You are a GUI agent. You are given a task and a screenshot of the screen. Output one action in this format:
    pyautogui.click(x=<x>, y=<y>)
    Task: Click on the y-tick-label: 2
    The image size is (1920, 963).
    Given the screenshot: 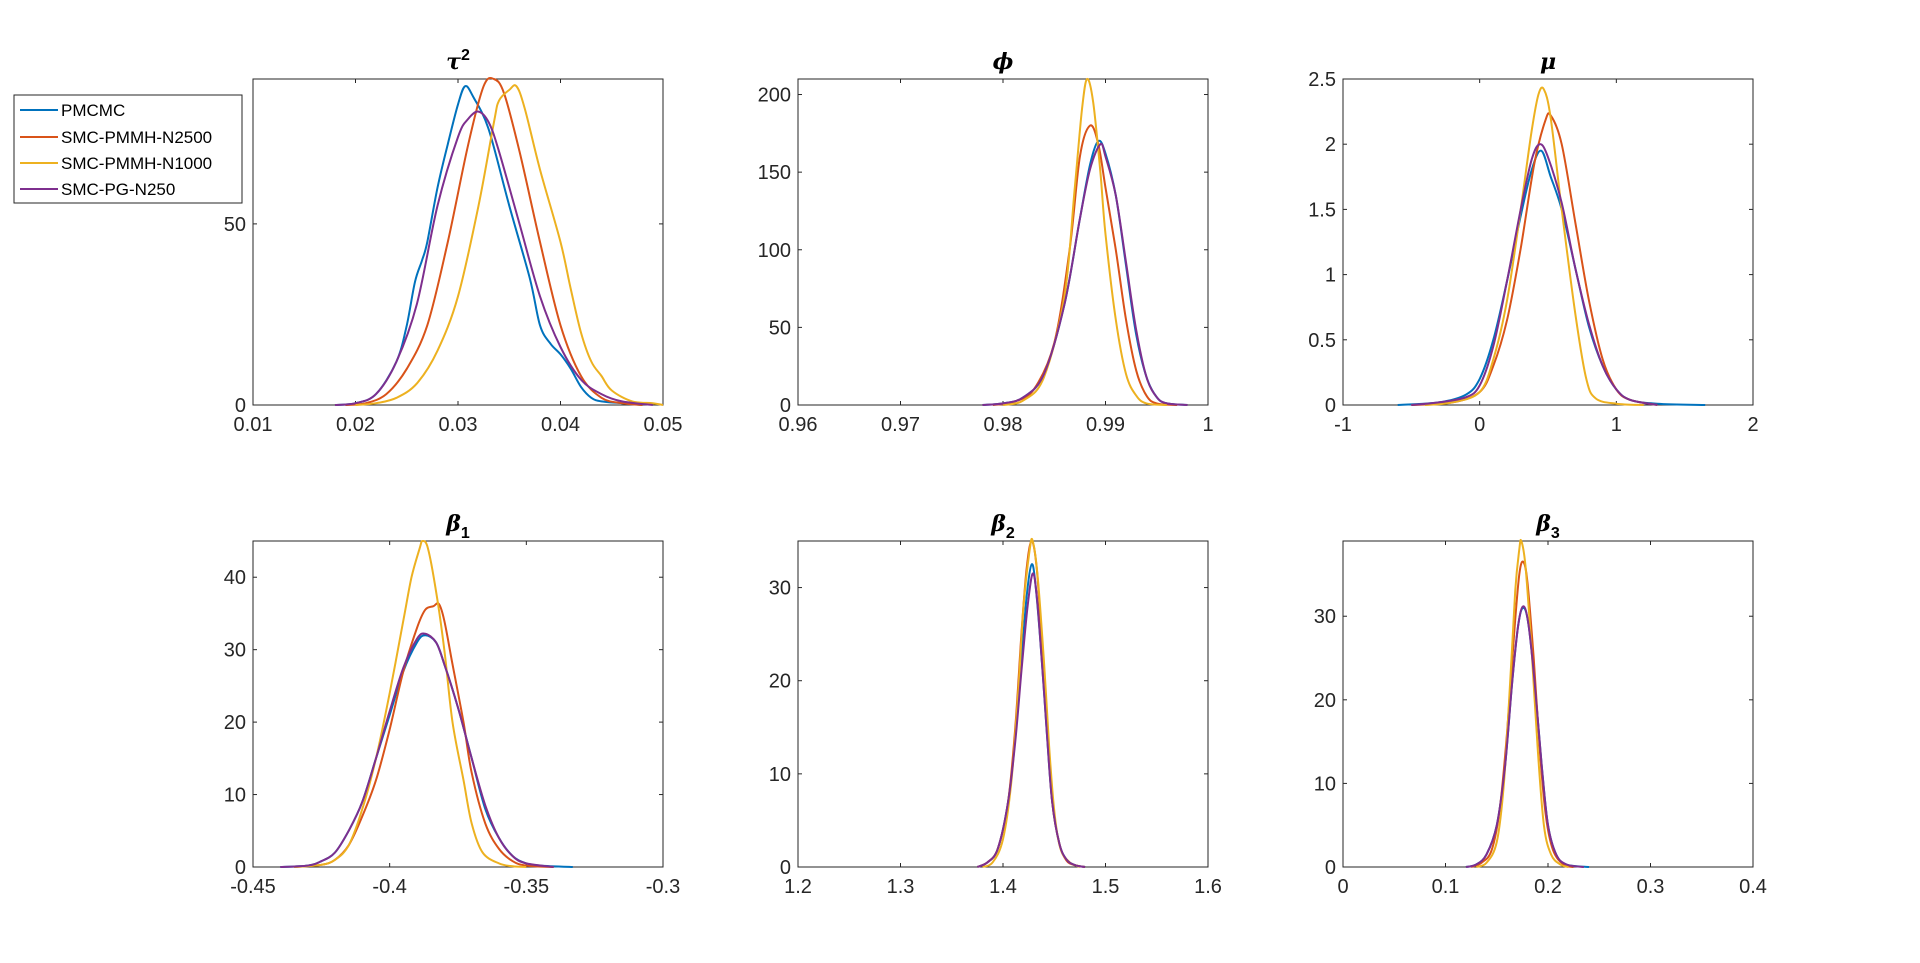 What is the action you would take?
    pyautogui.click(x=1330, y=145)
    